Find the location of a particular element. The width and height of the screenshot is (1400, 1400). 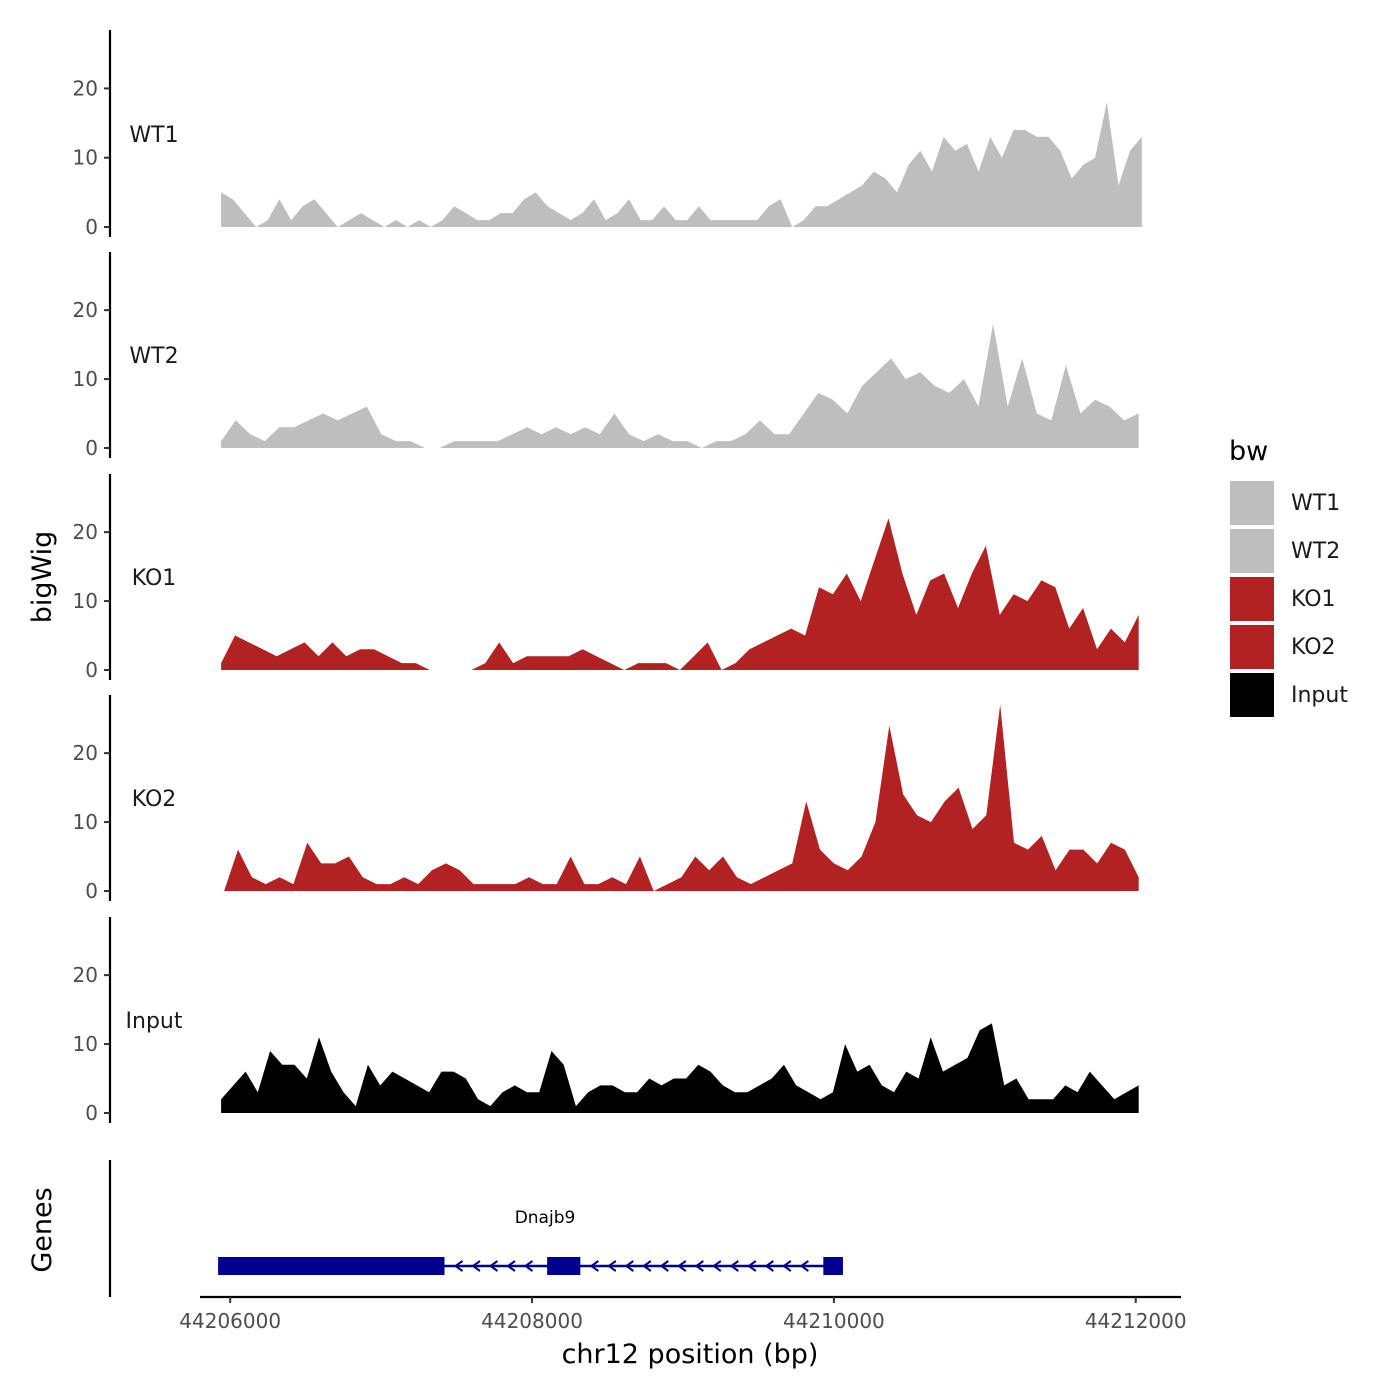

track-label: Input is located at coordinates (154, 1021).